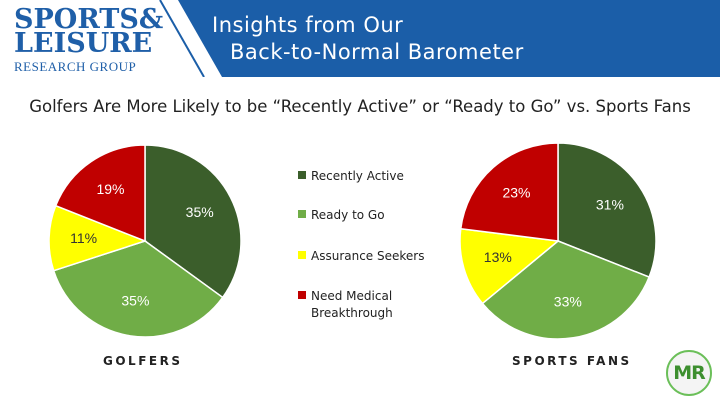 This screenshot has width=720, height=405. What do you see at coordinates (110, 189) in the screenshot?
I see `data-label-need-medical-breakthrough: 19%` at bounding box center [110, 189].